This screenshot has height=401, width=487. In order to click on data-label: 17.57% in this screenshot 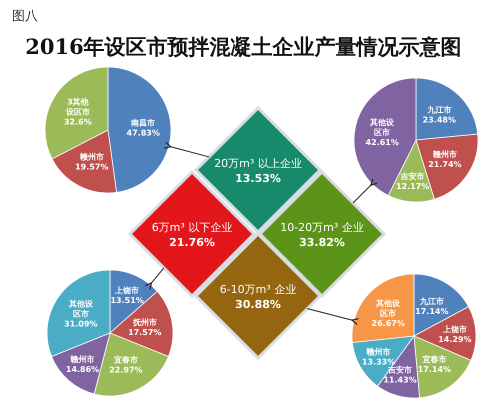, I will do `click(145, 333)`.